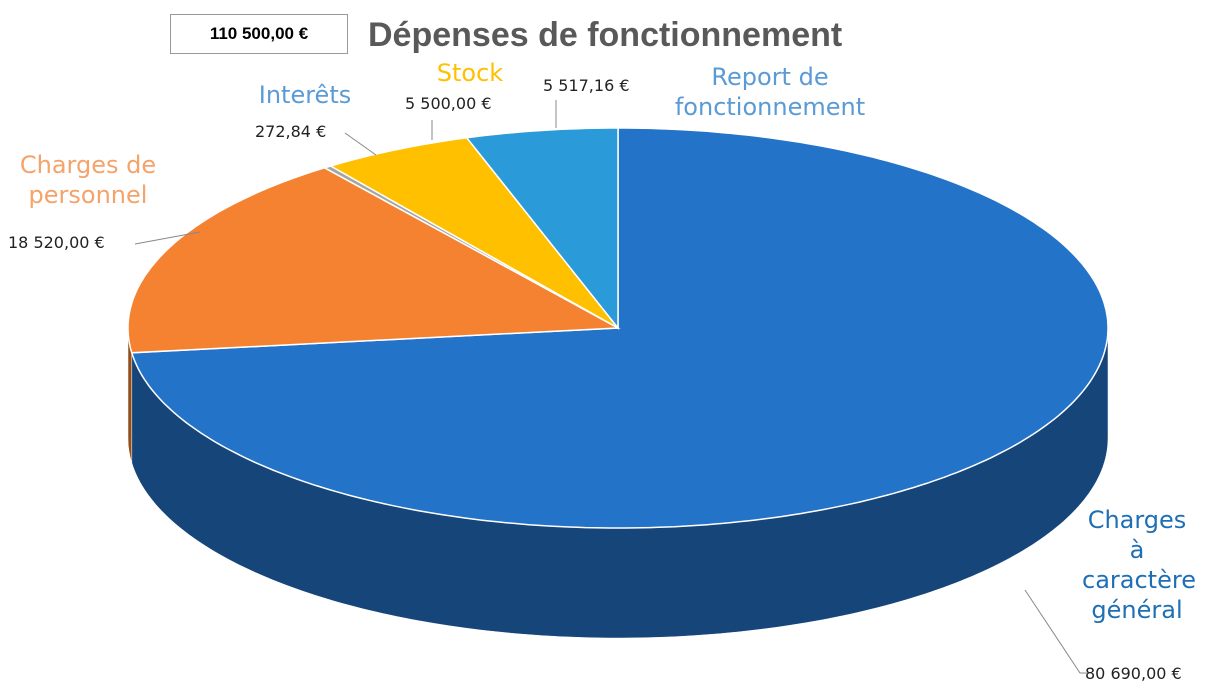 This screenshot has height=696, width=1226. I want to click on total-box: 110 500,00 €, so click(259, 34).